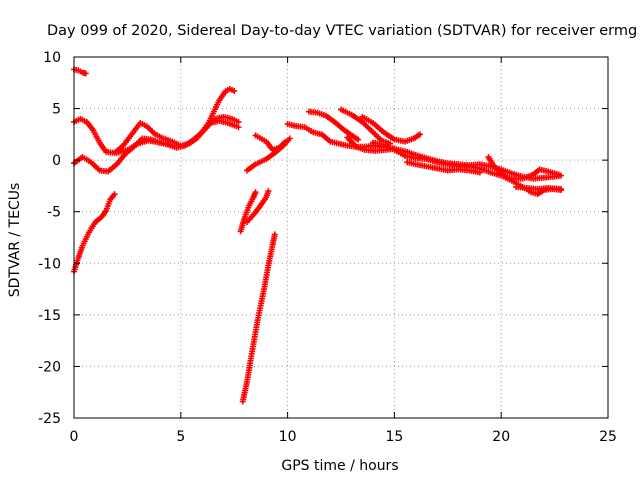 This screenshot has height=480, width=640. I want to click on y-tick-label: -5, so click(54, 213).